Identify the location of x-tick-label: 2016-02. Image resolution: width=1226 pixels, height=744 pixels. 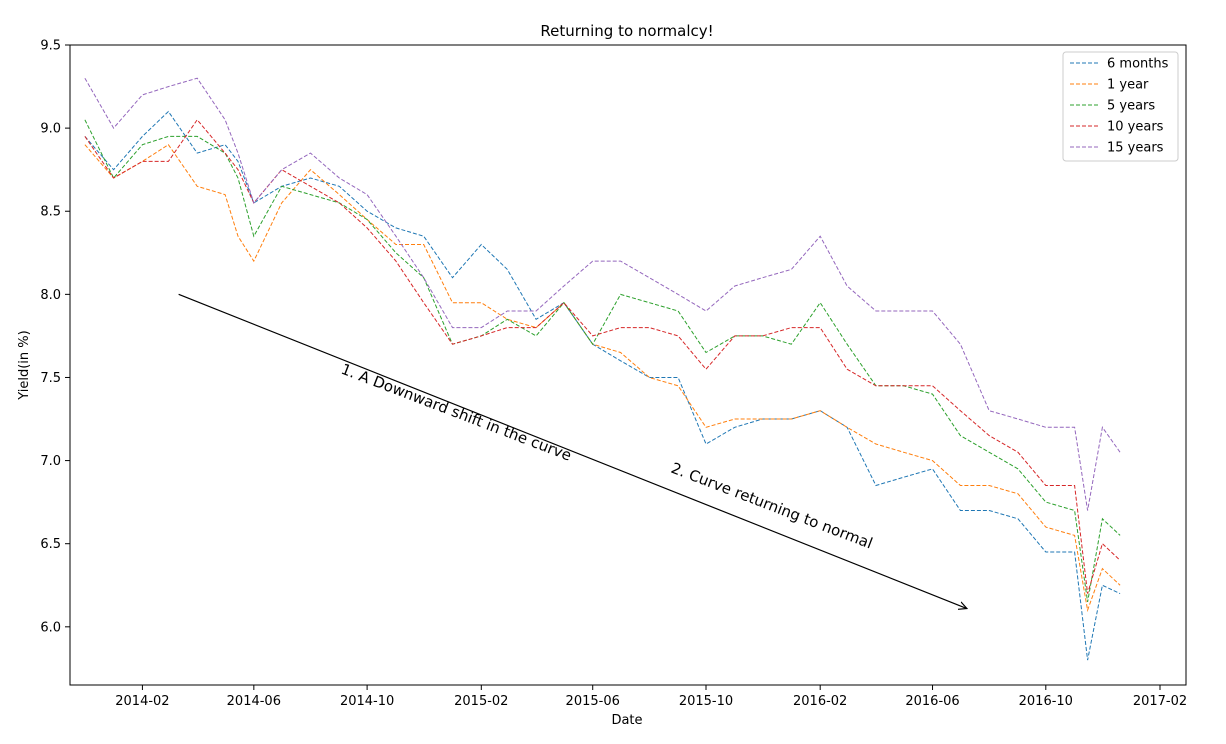
(820, 701).